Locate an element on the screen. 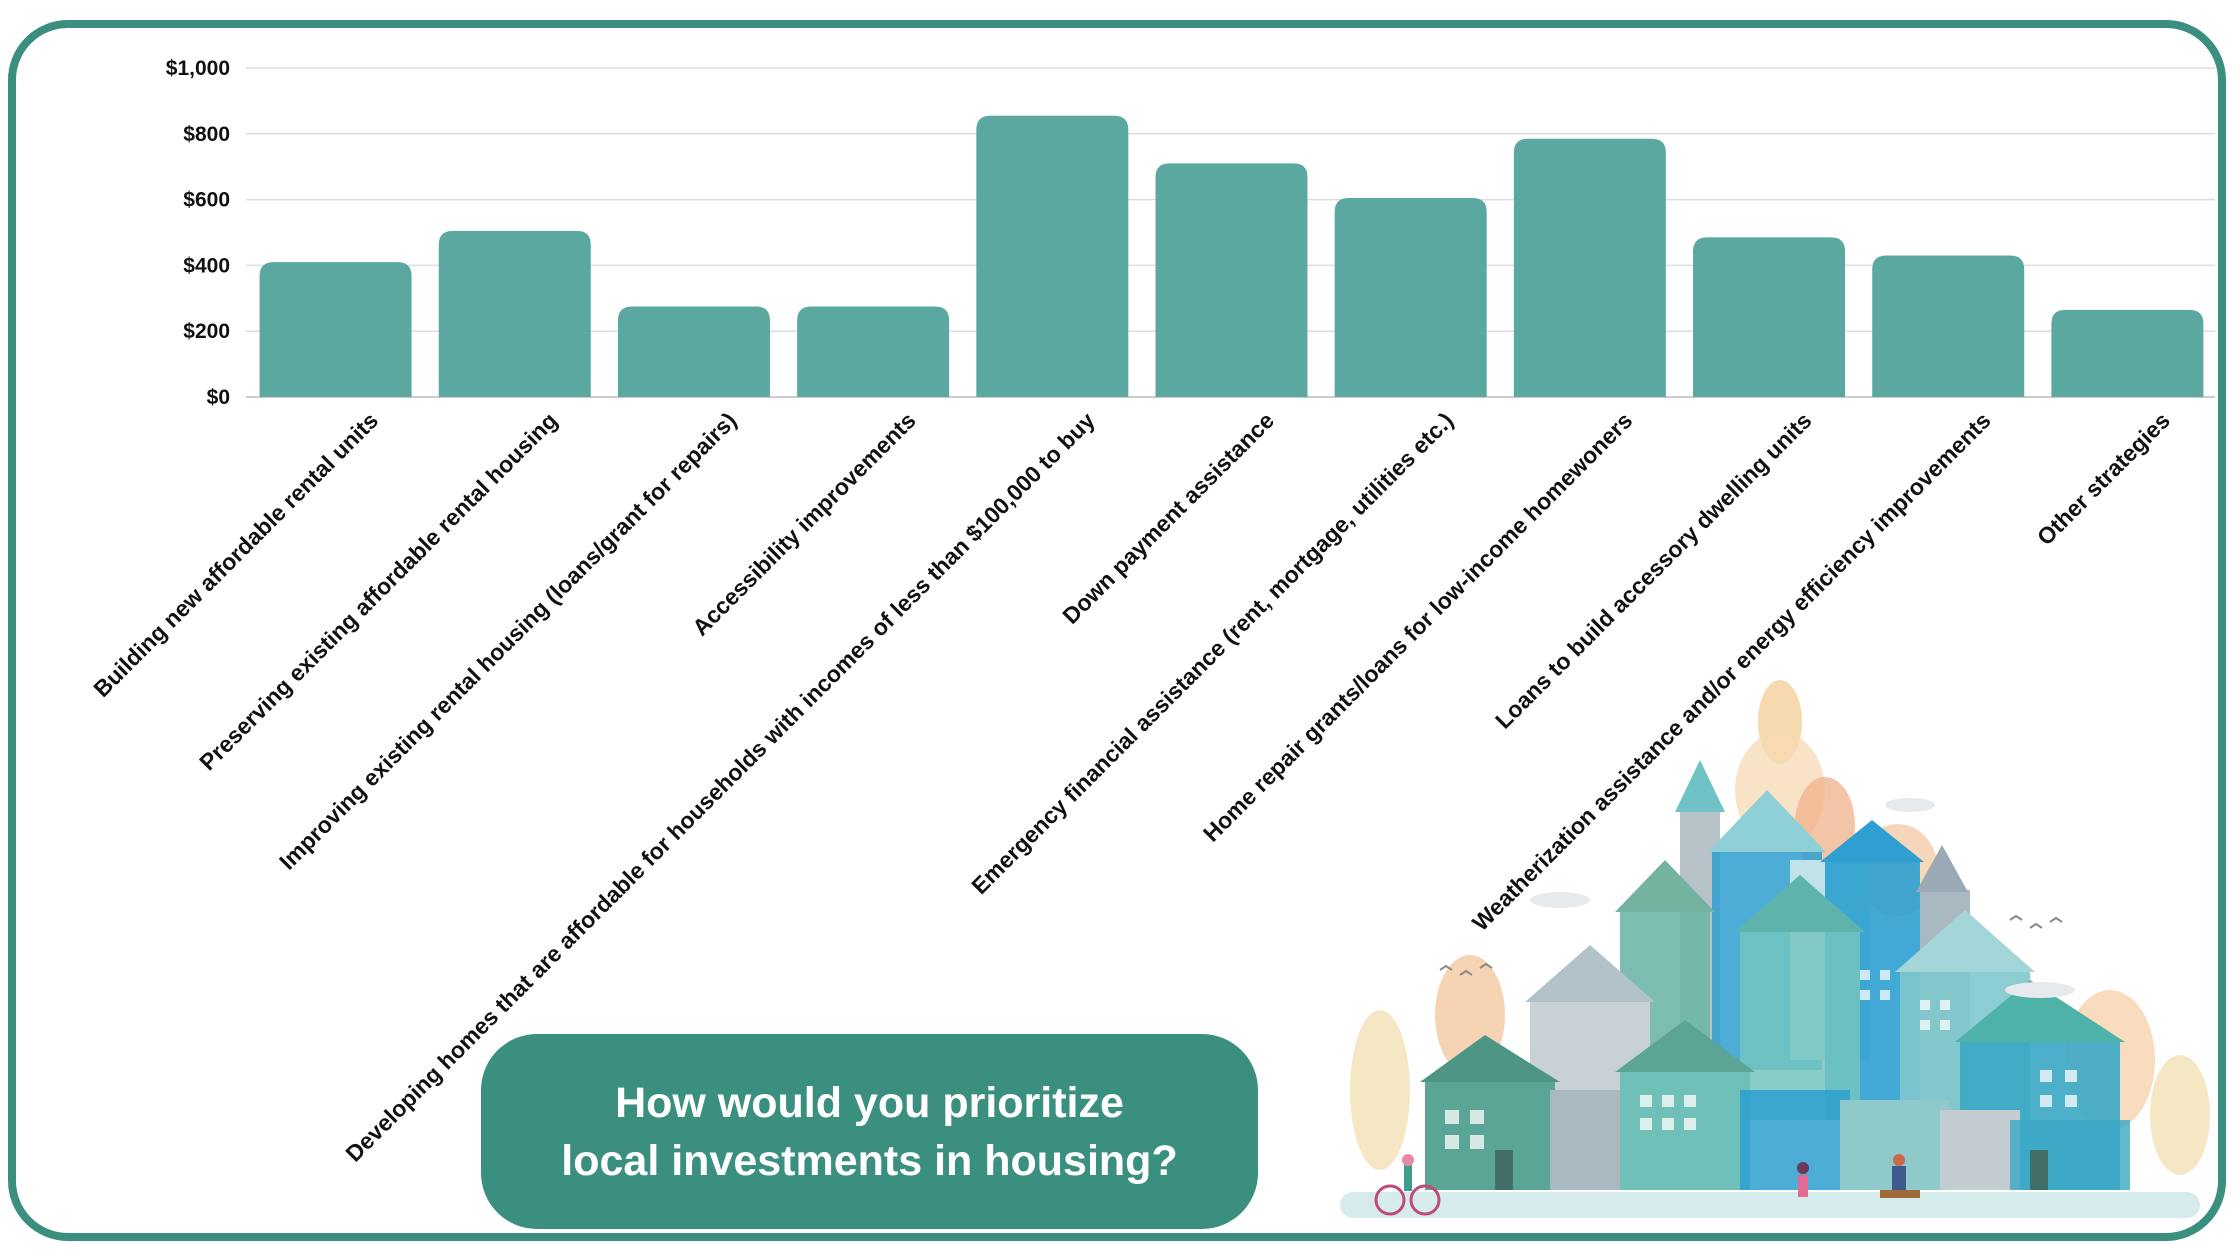  x-category-label: Other strategies is located at coordinates (2103, 478).